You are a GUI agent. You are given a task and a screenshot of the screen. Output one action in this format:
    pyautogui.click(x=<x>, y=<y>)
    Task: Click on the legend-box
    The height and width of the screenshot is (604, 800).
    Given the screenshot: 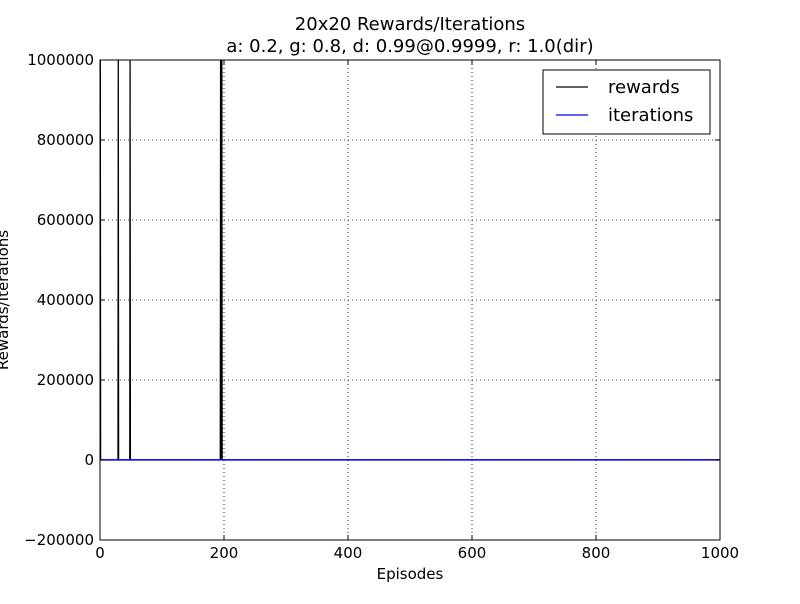 What is the action you would take?
    pyautogui.click(x=626, y=102)
    